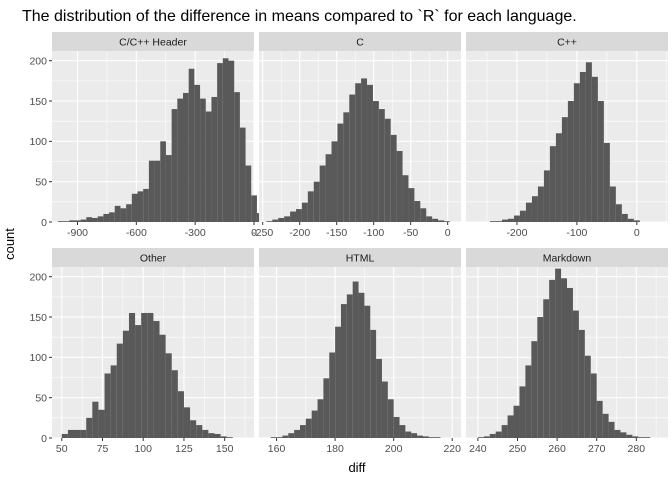  What do you see at coordinates (452, 449) in the screenshot?
I see `x-tick-label: 220` at bounding box center [452, 449].